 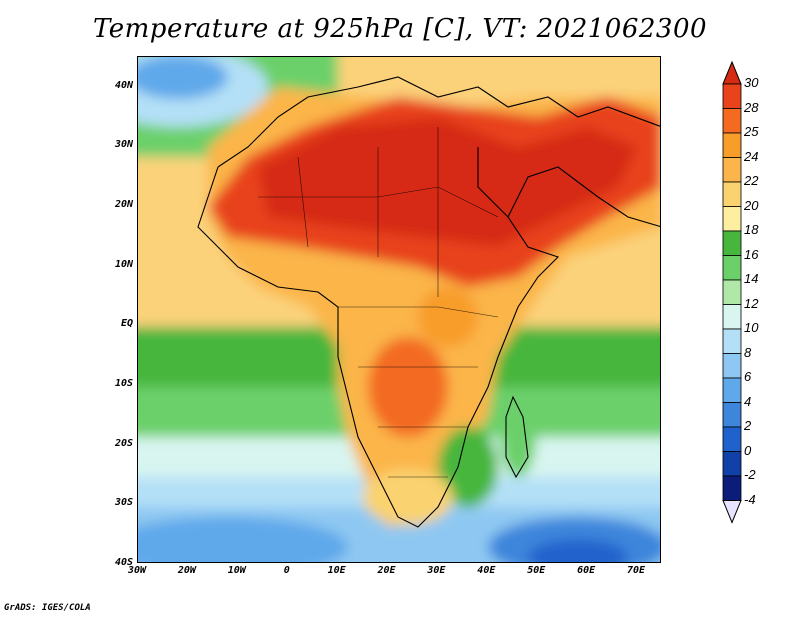 What do you see at coordinates (751, 82) in the screenshot?
I see `colorbar-level-label: 30` at bounding box center [751, 82].